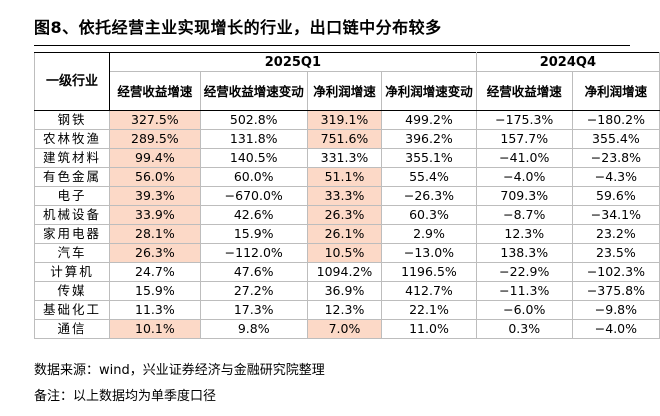  I want to click on industry-name-cell: 机械设备, so click(72, 215).